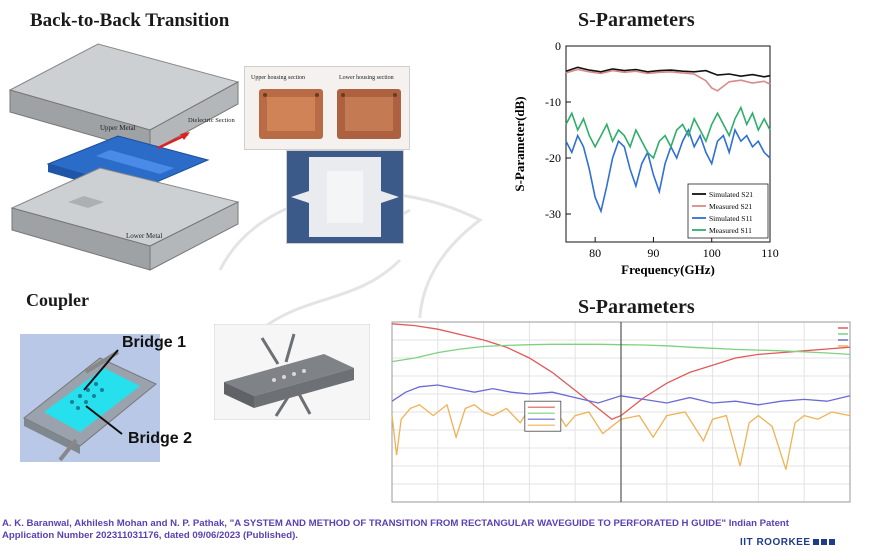 This screenshot has height=551, width=889. What do you see at coordinates (154, 342) in the screenshot?
I see `bridge1-label: Bridge 1` at bounding box center [154, 342].